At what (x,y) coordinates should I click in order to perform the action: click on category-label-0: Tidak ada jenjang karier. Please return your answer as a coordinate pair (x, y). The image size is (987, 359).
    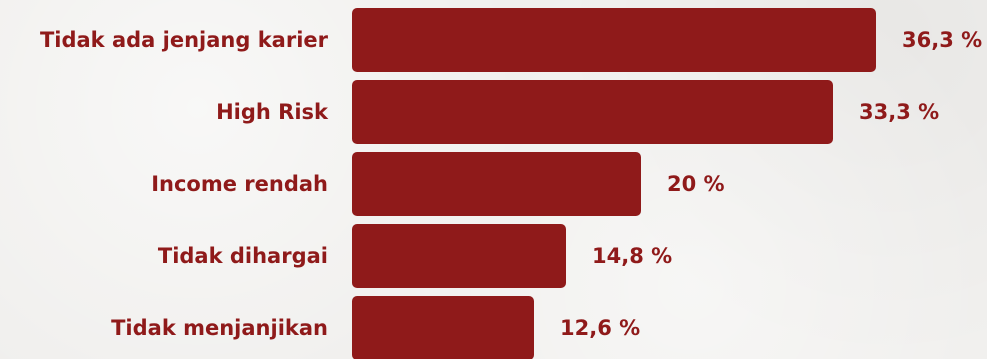
    Looking at the image, I should click on (184, 40).